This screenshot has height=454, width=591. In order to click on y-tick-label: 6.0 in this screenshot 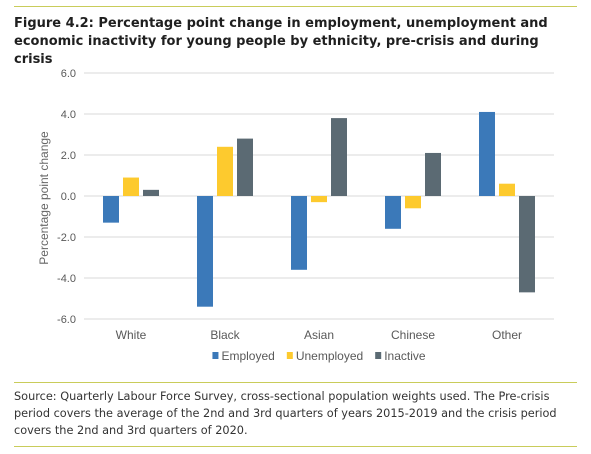, I will do `click(68, 74)`.